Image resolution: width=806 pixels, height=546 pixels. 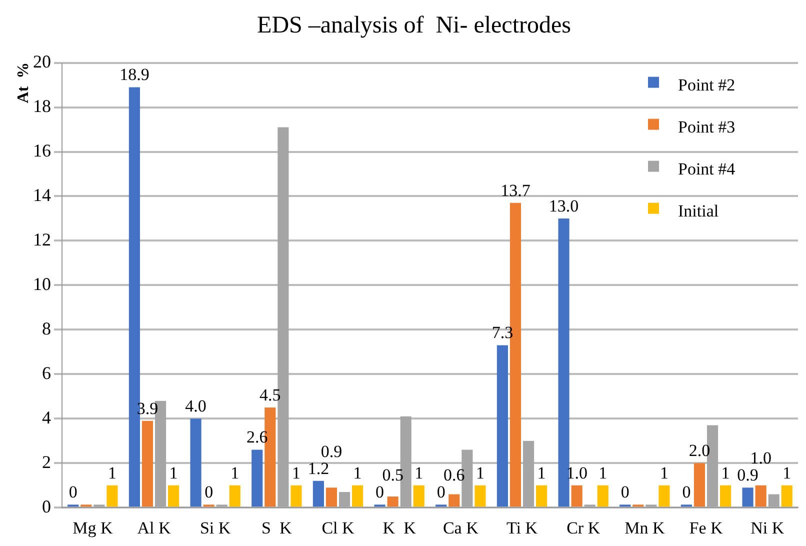 What do you see at coordinates (195, 406) in the screenshot?
I see `data-label: 4.0` at bounding box center [195, 406].